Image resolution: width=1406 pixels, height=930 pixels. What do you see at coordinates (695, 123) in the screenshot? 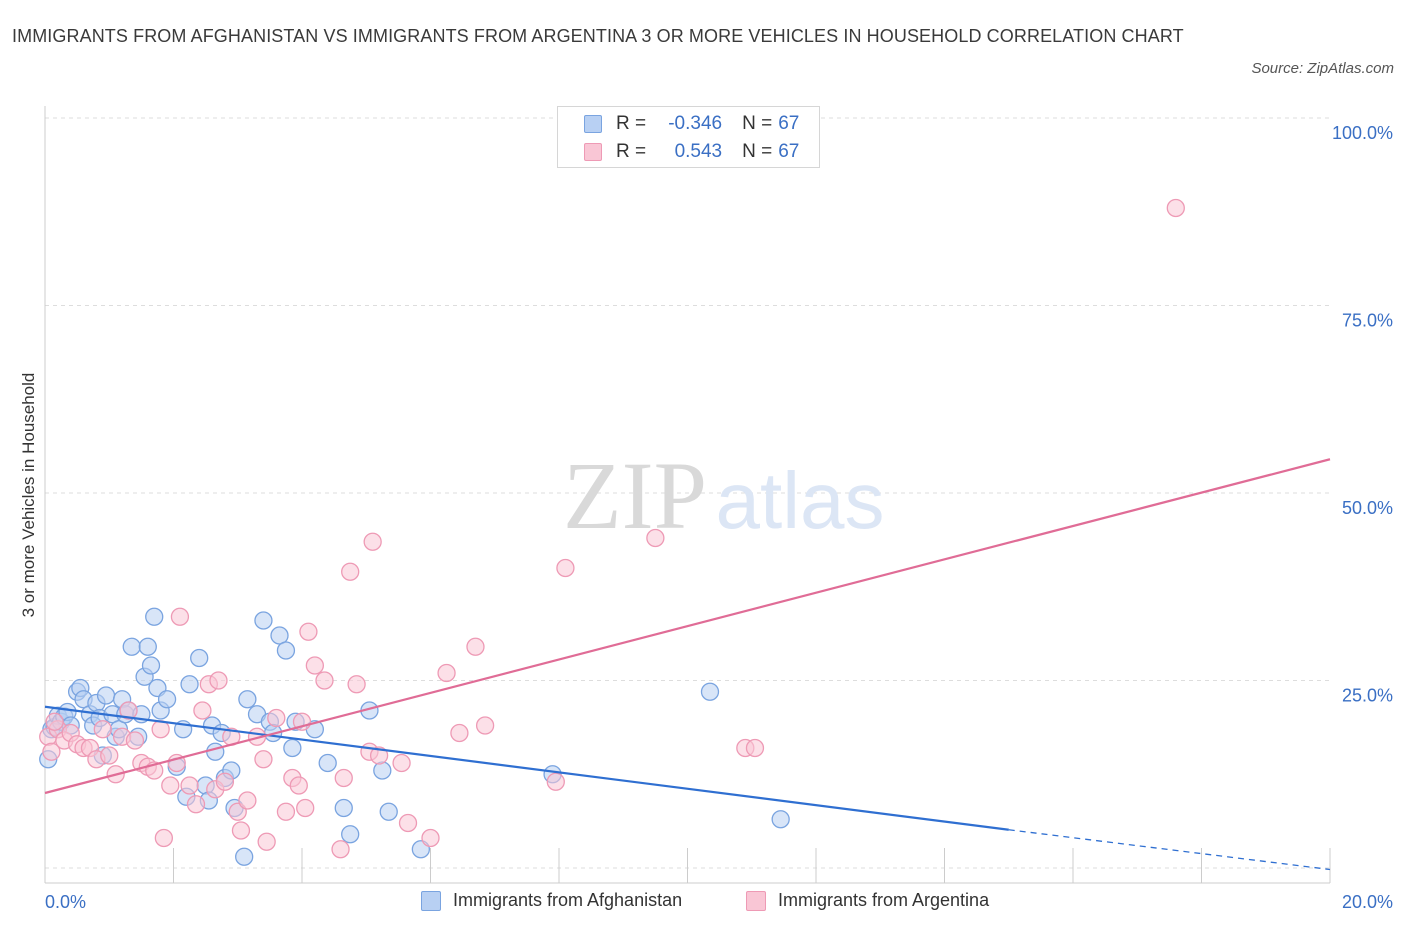
I see `legend-r-value: -0.346` at bounding box center [695, 123].